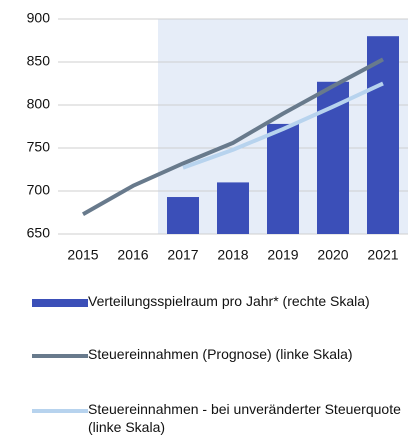  I want to click on x-tick-label: 2018, so click(232, 255).